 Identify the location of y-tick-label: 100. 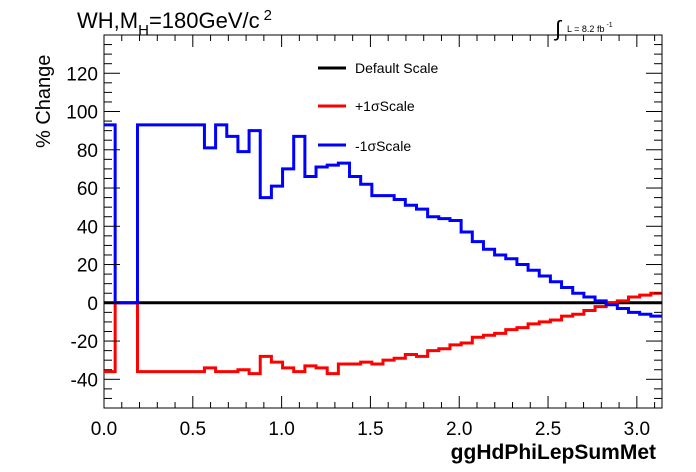
(82, 113).